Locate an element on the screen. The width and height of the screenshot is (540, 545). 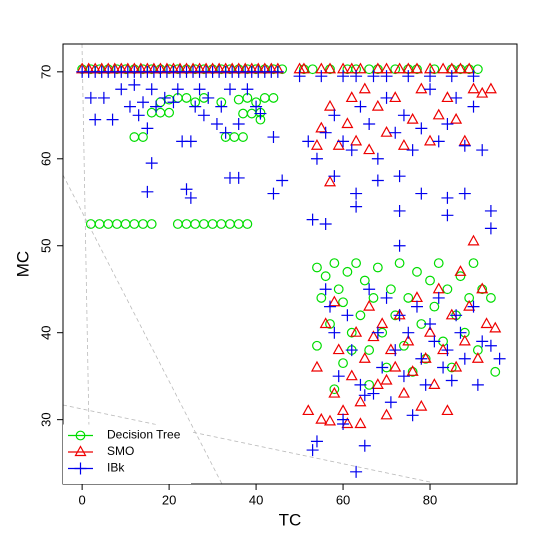
y-tick-label: 30 is located at coordinates (45, 419).